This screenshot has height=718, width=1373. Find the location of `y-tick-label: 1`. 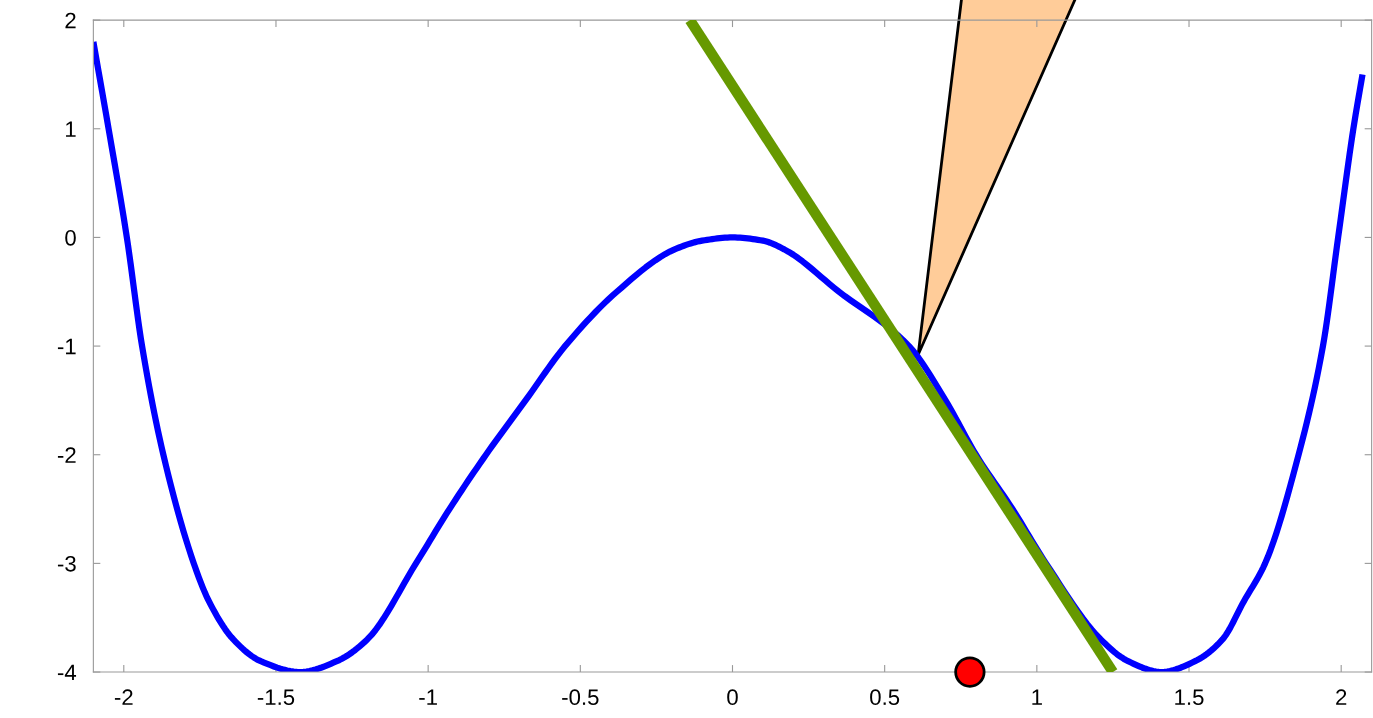

y-tick-label: 1 is located at coordinates (71, 129).